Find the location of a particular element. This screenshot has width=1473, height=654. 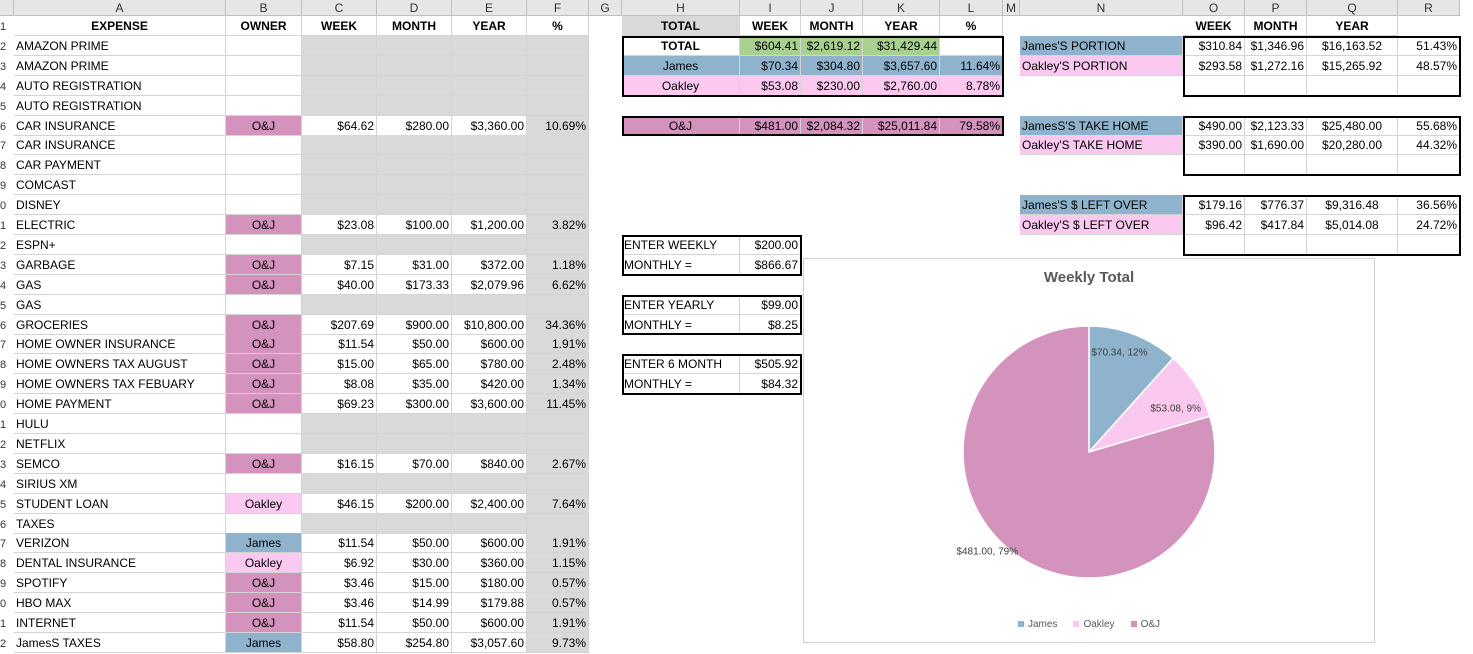

expense-name-cell: SEMCO is located at coordinates (120, 463).